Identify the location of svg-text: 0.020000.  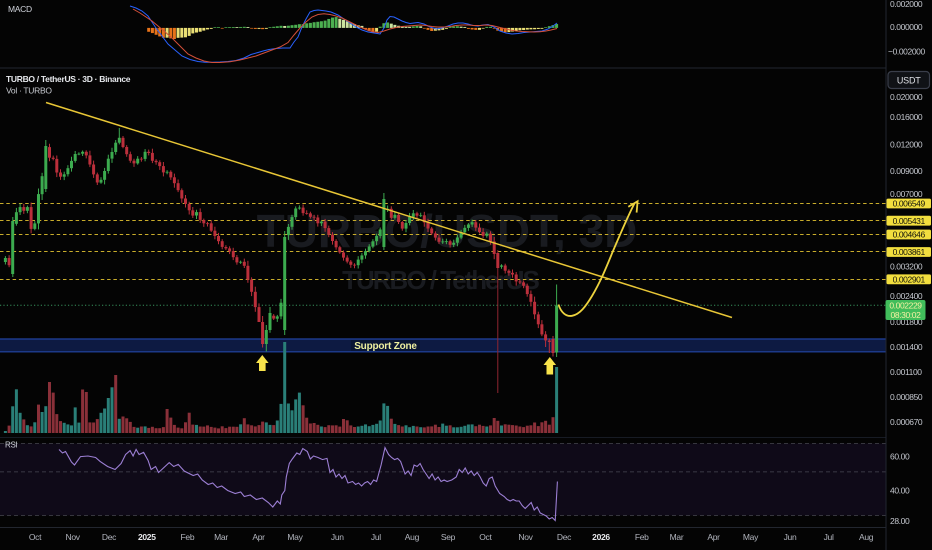
(906, 97).